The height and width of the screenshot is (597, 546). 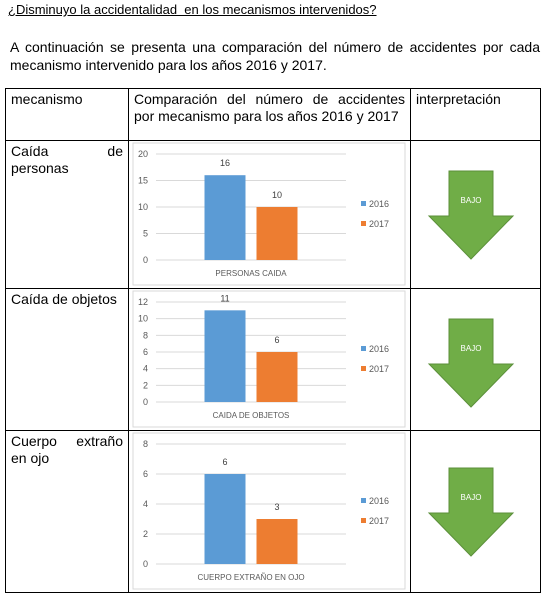 I want to click on data-label: 11, so click(x=224, y=298).